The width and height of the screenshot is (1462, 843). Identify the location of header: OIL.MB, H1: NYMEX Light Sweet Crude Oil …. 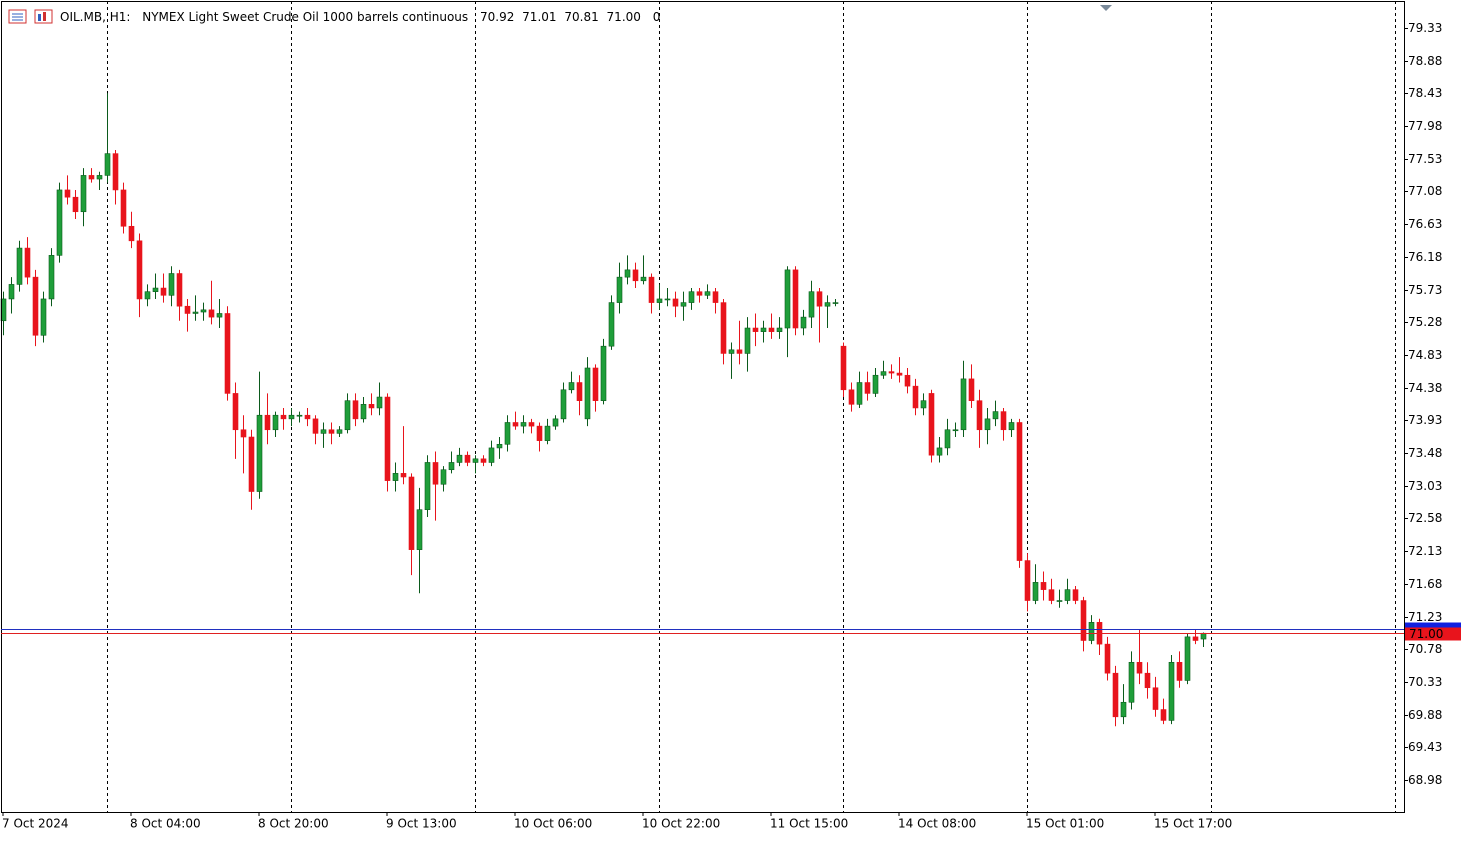
(360, 17).